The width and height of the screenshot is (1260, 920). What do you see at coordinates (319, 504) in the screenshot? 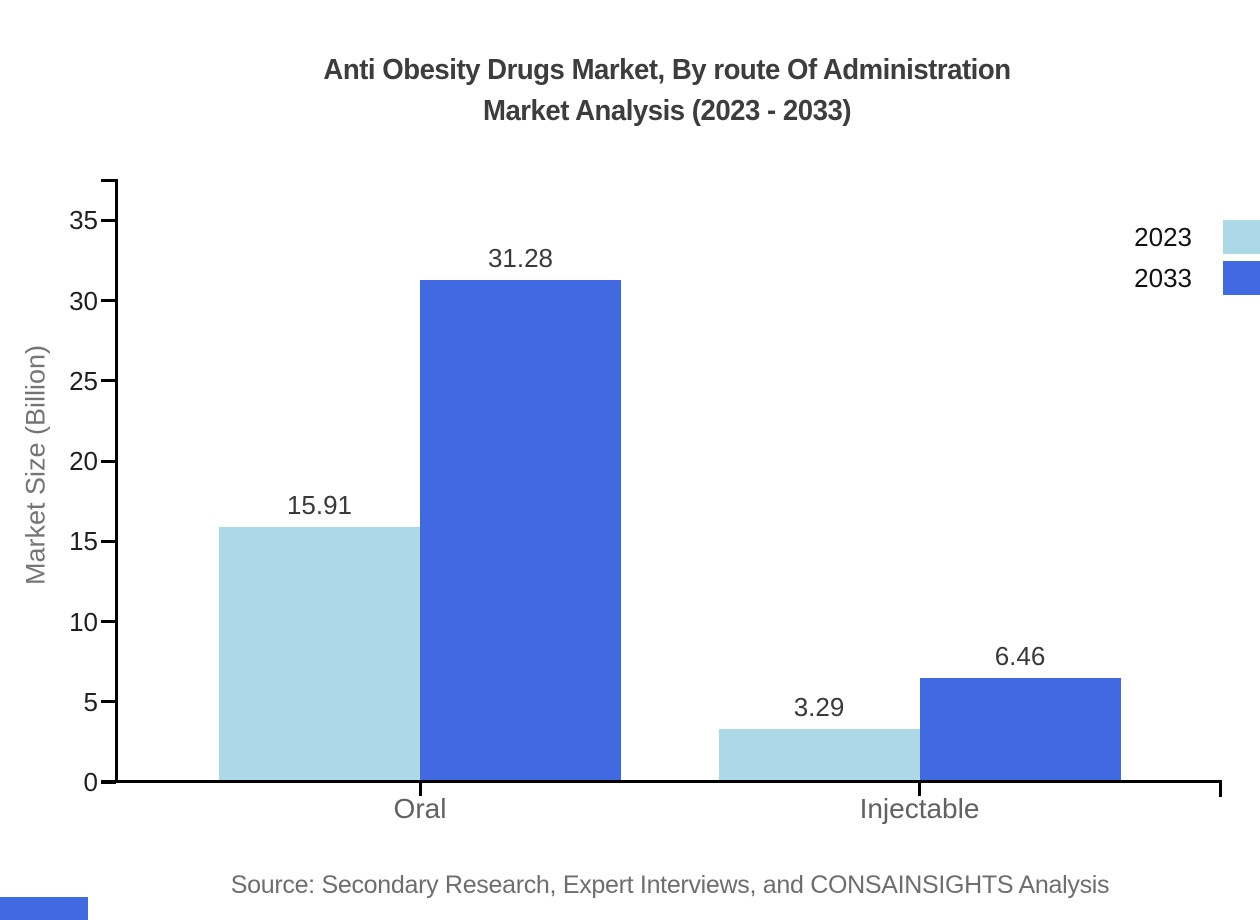
I see `bar-value-label: 15.91` at bounding box center [319, 504].